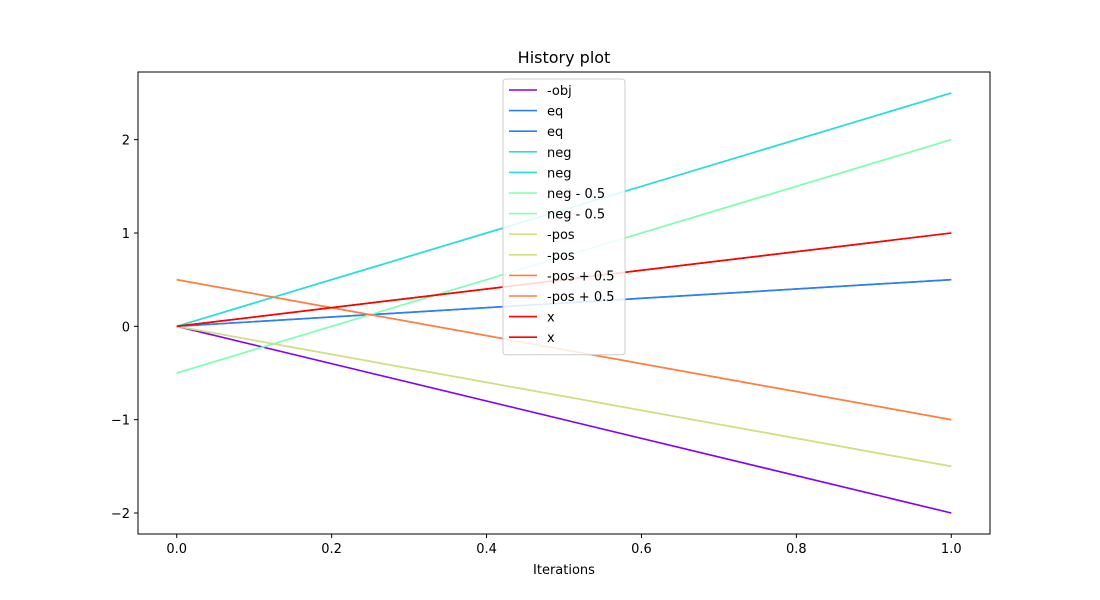 The width and height of the screenshot is (1100, 600). I want to click on y-axis: −2 −1 0 1 2, so click(124, 328).